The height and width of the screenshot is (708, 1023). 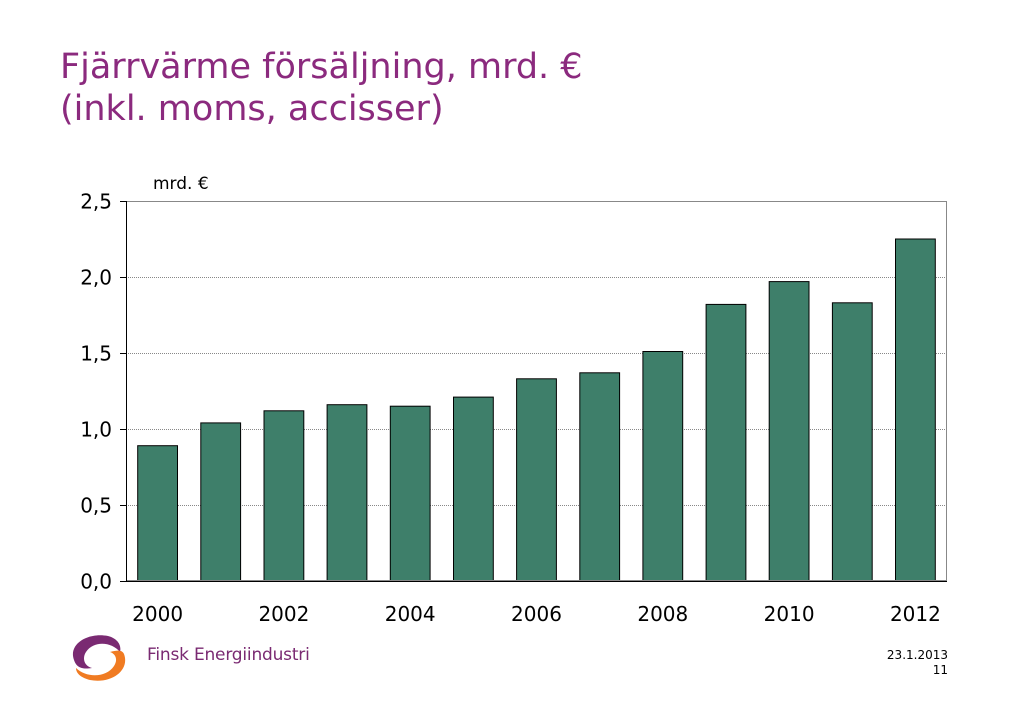 What do you see at coordinates (915, 614) in the screenshot?
I see `x-tick-label: 2012` at bounding box center [915, 614].